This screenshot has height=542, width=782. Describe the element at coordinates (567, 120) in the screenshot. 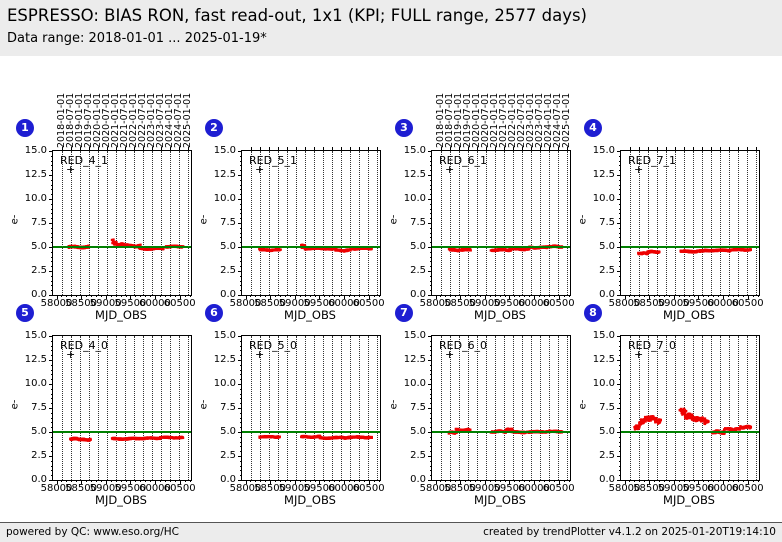

I see `date-tick-label: 2025-01-01` at that location.